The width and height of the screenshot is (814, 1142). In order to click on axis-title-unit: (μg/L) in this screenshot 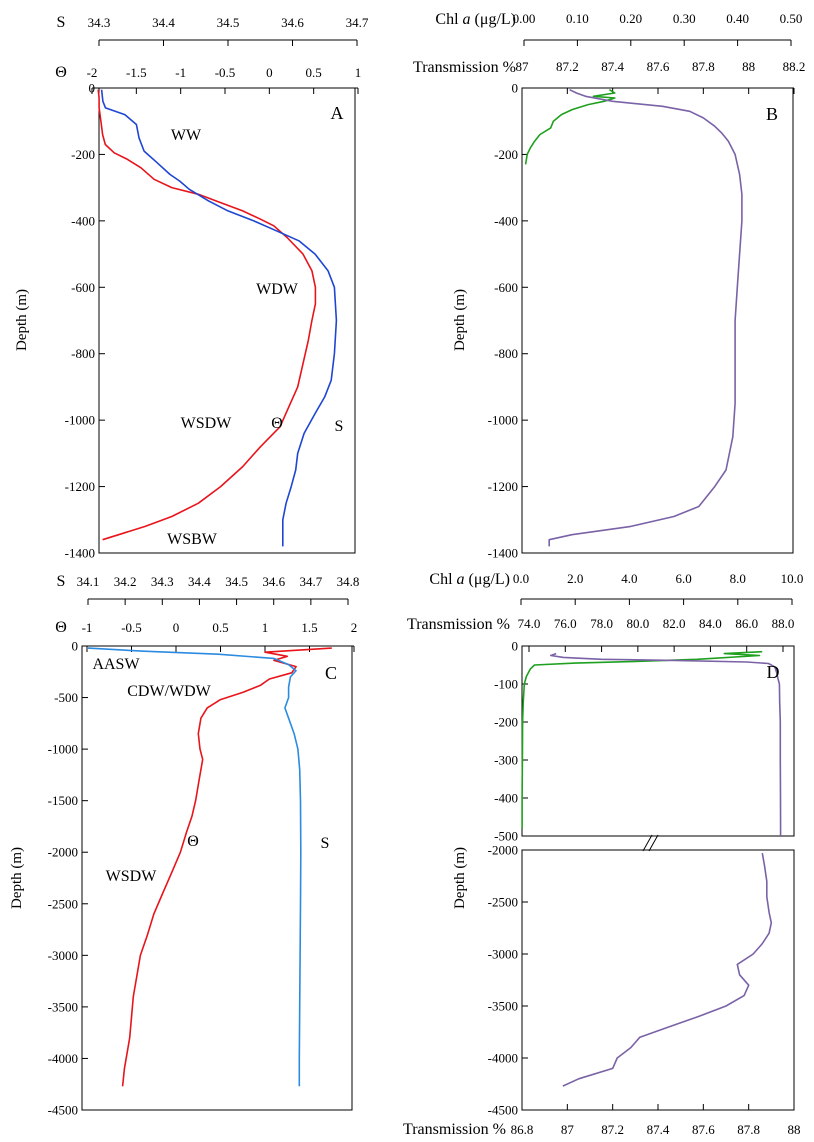, I will do `click(493, 19)`.